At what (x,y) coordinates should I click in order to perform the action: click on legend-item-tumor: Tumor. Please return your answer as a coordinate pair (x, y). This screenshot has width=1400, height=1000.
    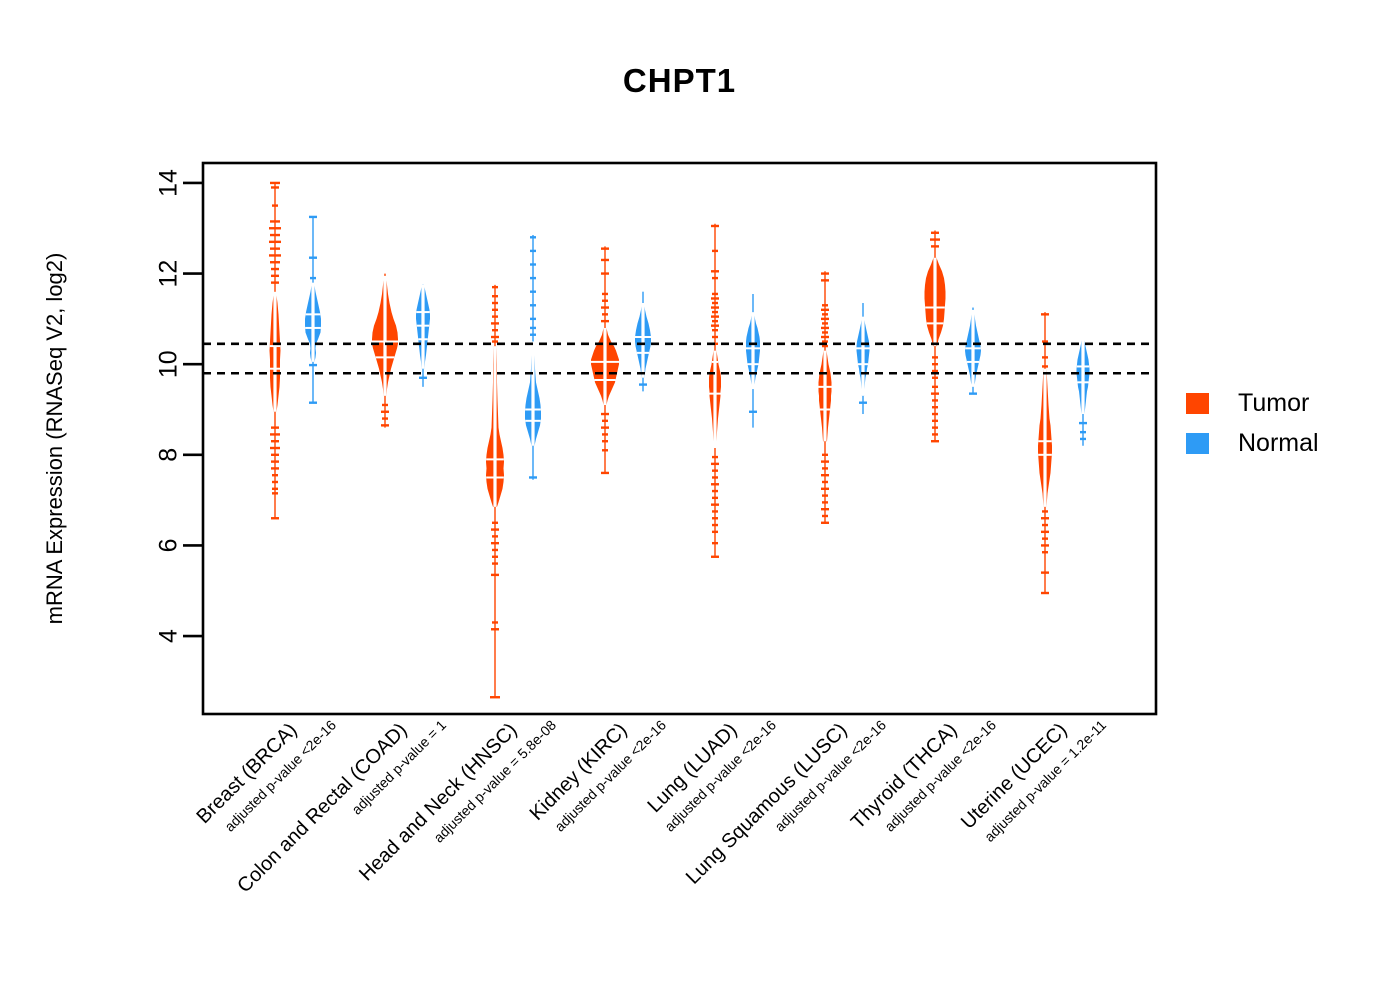
    Looking at the image, I should click on (1252, 402).